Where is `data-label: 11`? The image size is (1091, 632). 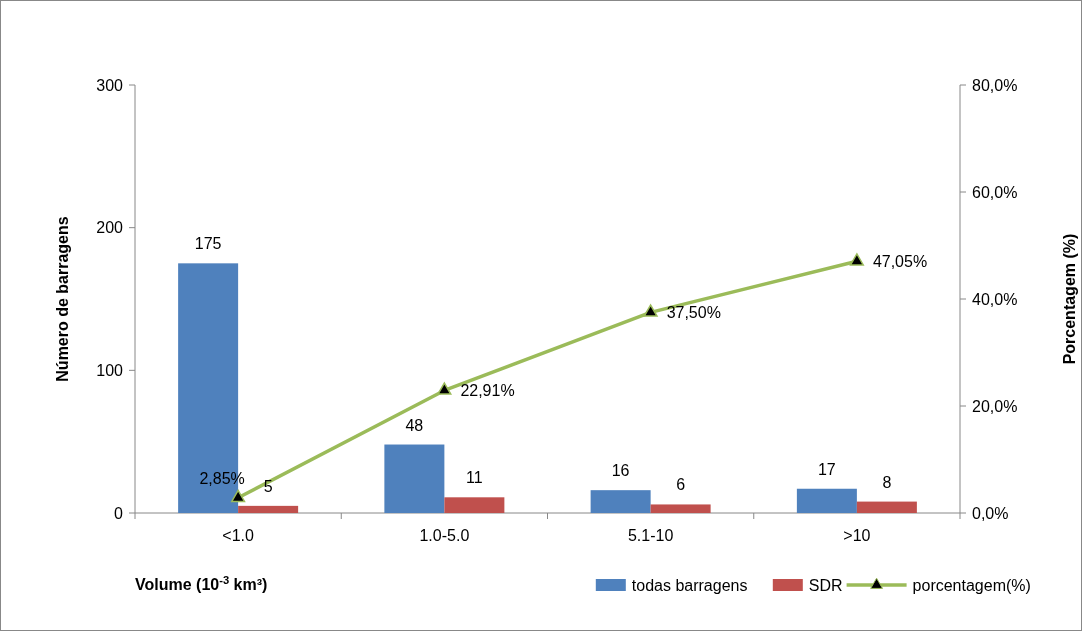
data-label: 11 is located at coordinates (474, 478).